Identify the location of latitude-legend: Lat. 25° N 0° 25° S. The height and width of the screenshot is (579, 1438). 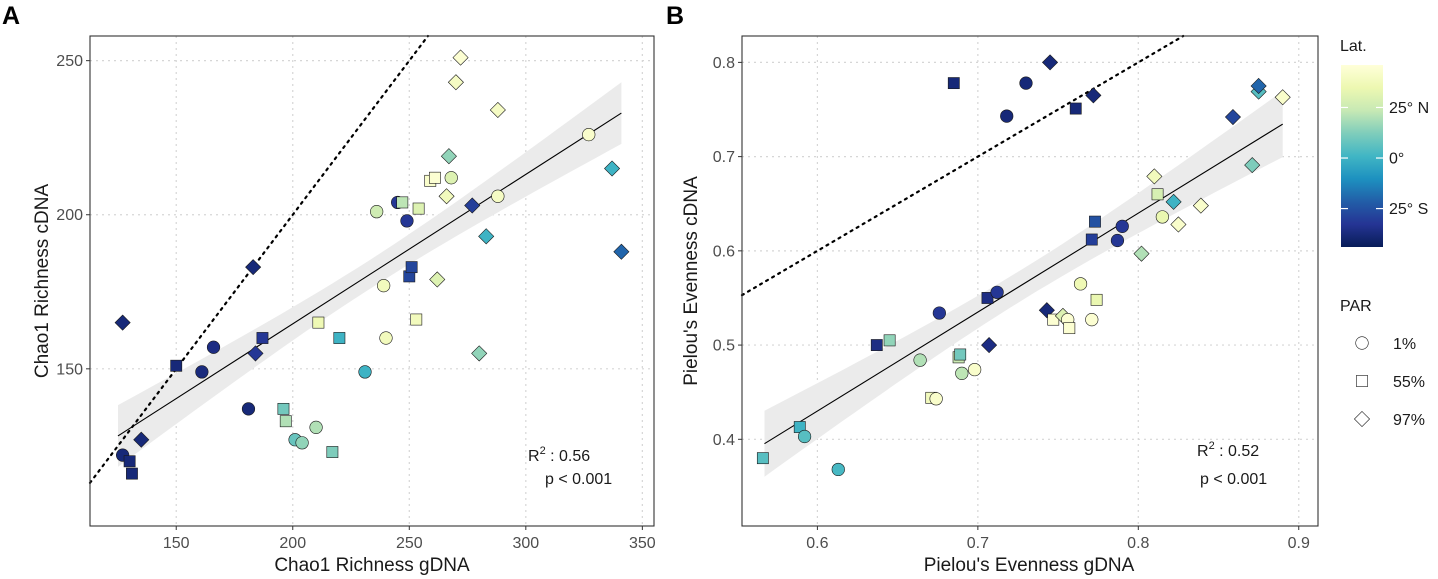
(1384, 142).